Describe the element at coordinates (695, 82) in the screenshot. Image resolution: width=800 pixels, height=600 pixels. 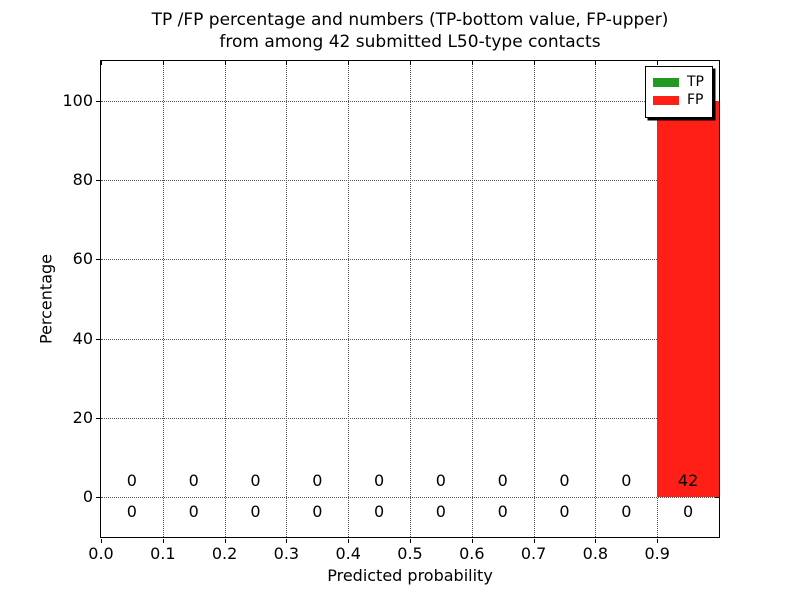
I see `legend-label-tp: TP` at that location.